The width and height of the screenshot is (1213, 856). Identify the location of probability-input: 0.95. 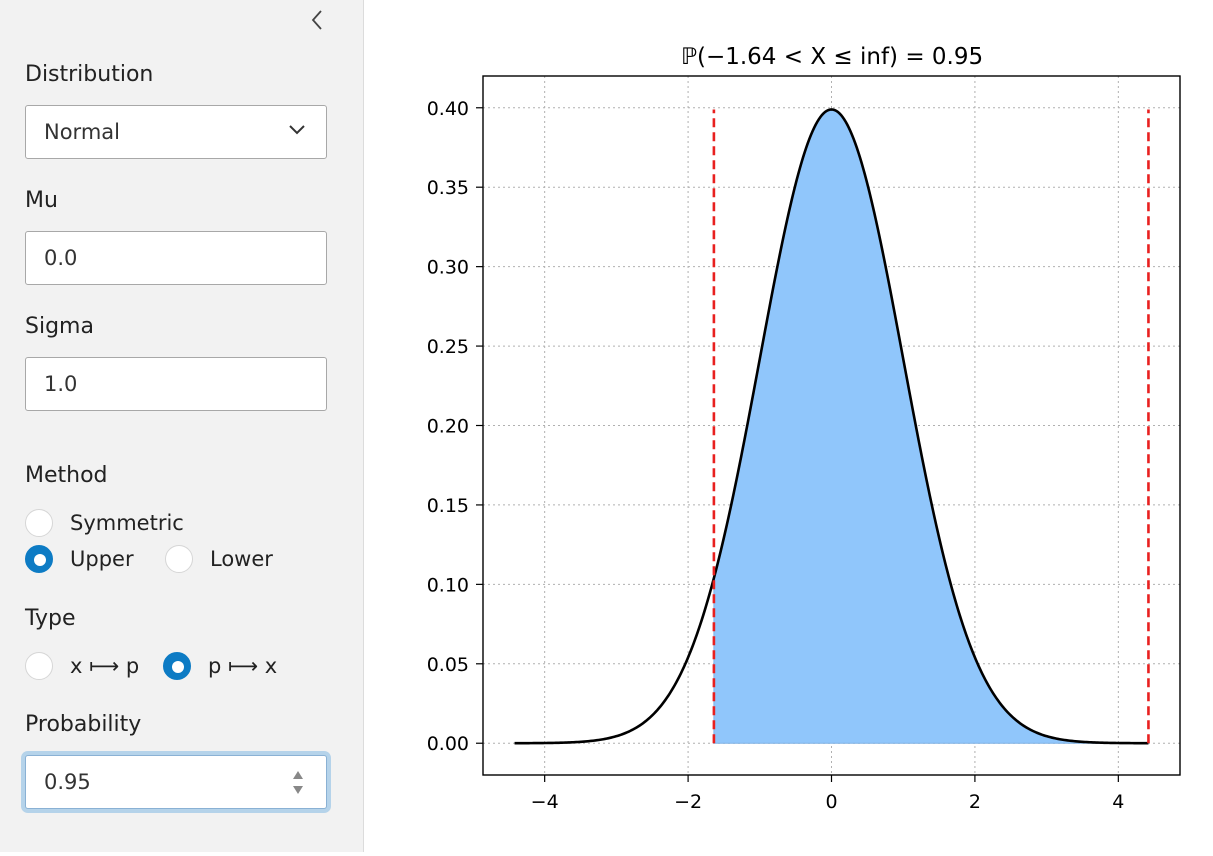
(176, 782).